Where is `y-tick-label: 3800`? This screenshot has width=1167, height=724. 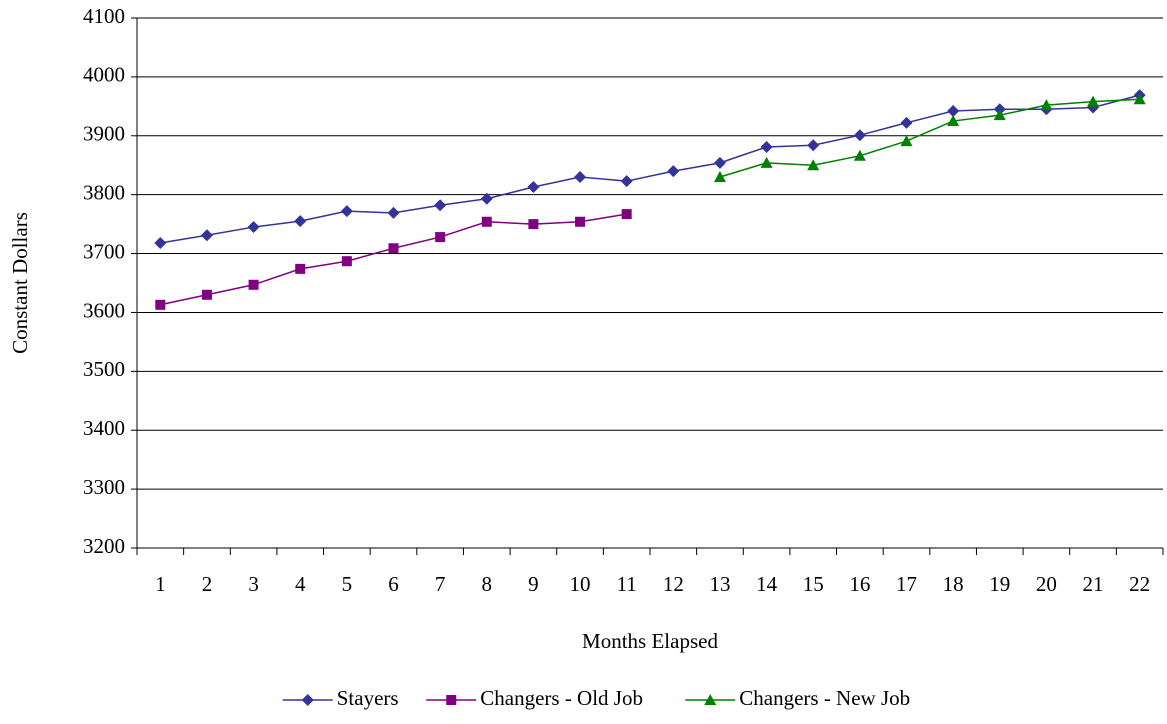
y-tick-label: 3800 is located at coordinates (104, 192).